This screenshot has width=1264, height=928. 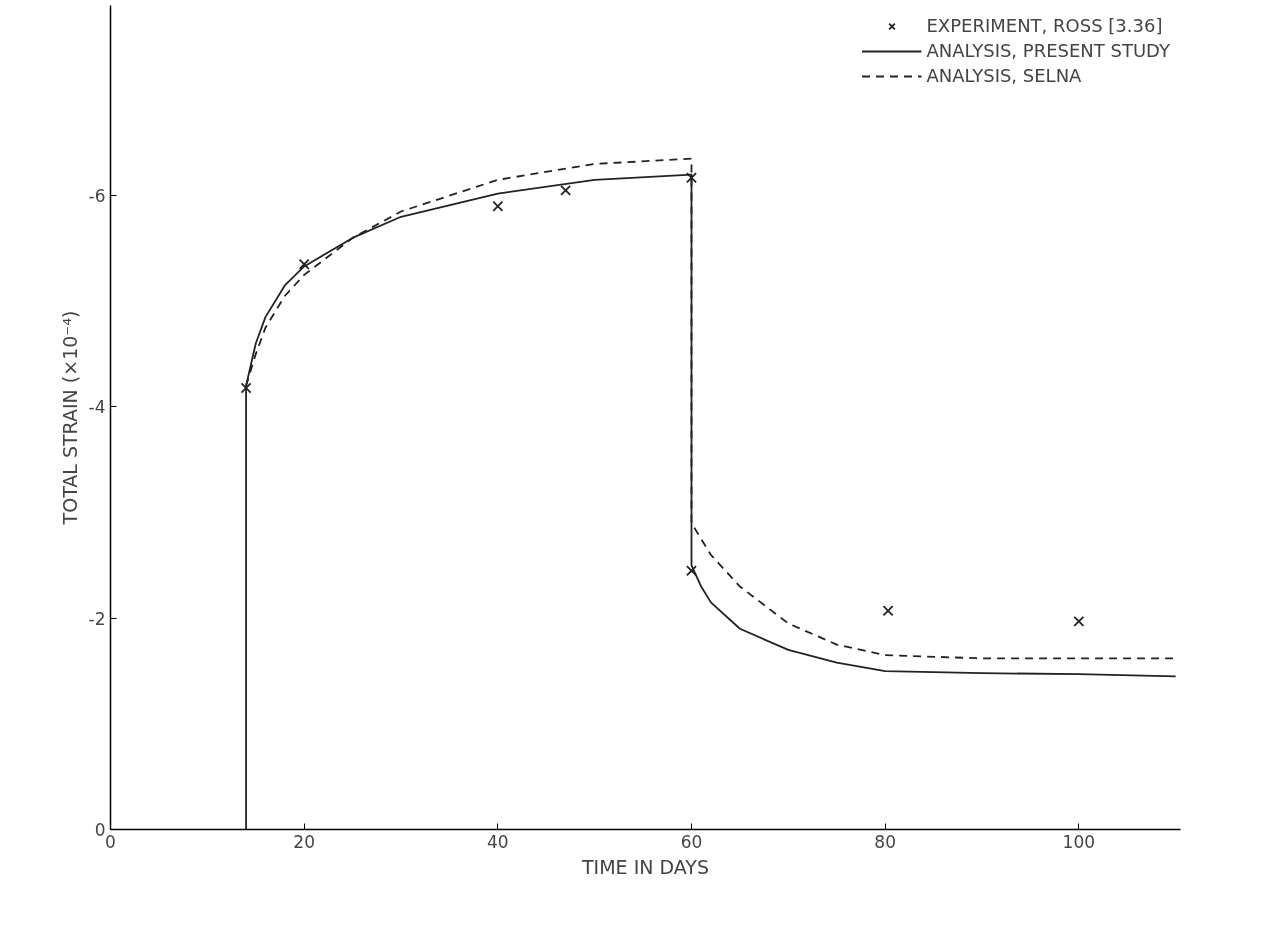 What do you see at coordinates (1004, 75) in the screenshot?
I see `legend-label: ANALYSIS, SELNA` at bounding box center [1004, 75].